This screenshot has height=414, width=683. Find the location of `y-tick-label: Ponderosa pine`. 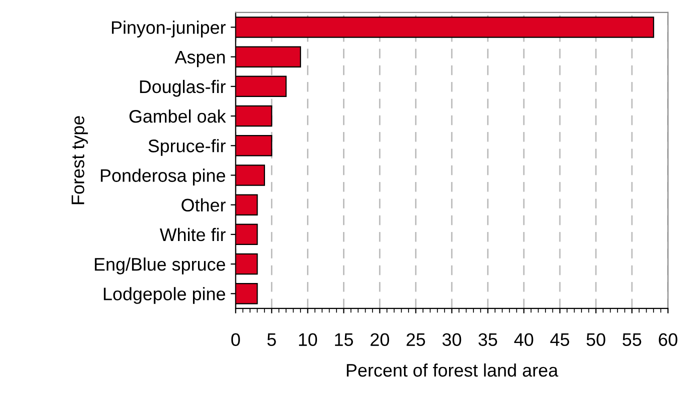

y-tick-label: Ponderosa pine is located at coordinates (163, 177).